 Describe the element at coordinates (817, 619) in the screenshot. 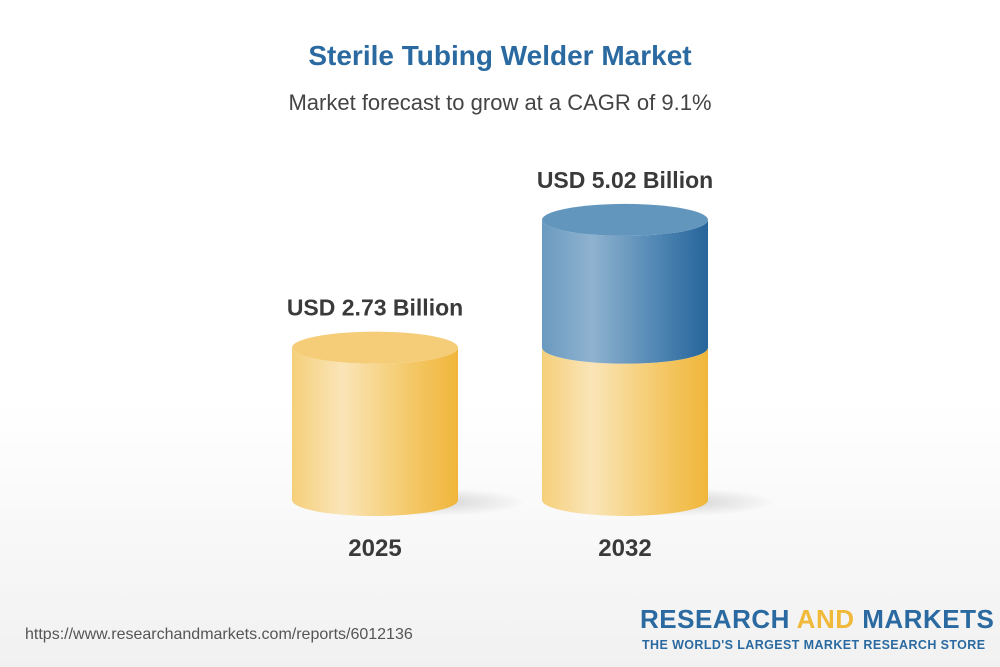

I see `logo: RESEARCH AND MARKETS` at that location.